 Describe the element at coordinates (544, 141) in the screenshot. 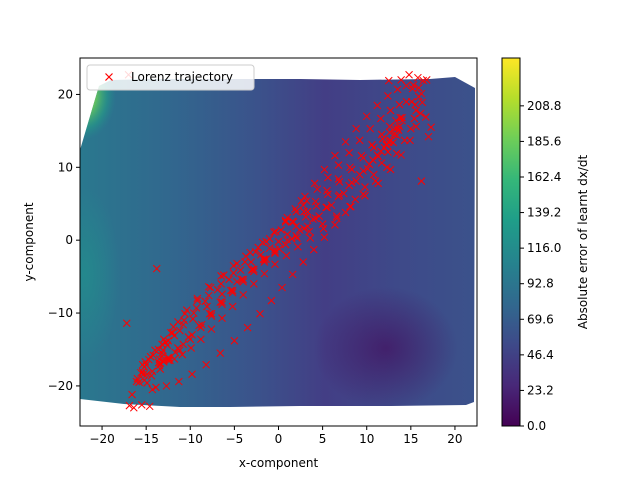

I see `colorbar-tick-label: 185.6` at that location.